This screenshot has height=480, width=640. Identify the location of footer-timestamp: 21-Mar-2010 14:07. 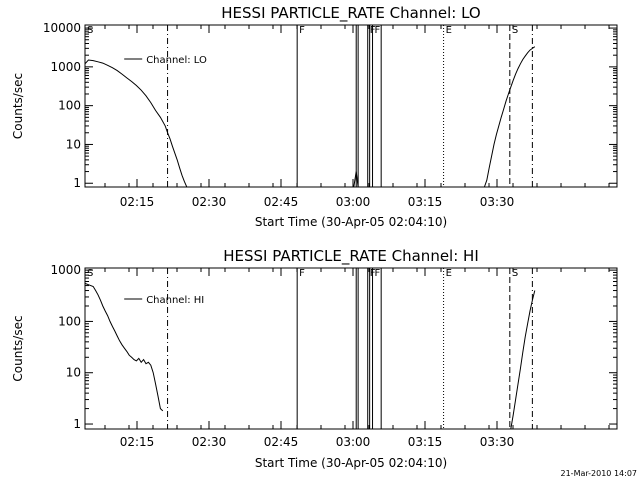
(599, 473).